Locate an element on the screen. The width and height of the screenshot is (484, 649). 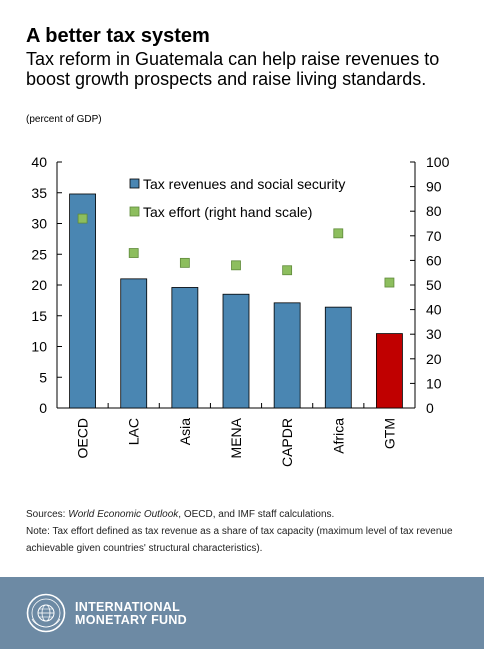
bar-capdr is located at coordinates (287, 355).